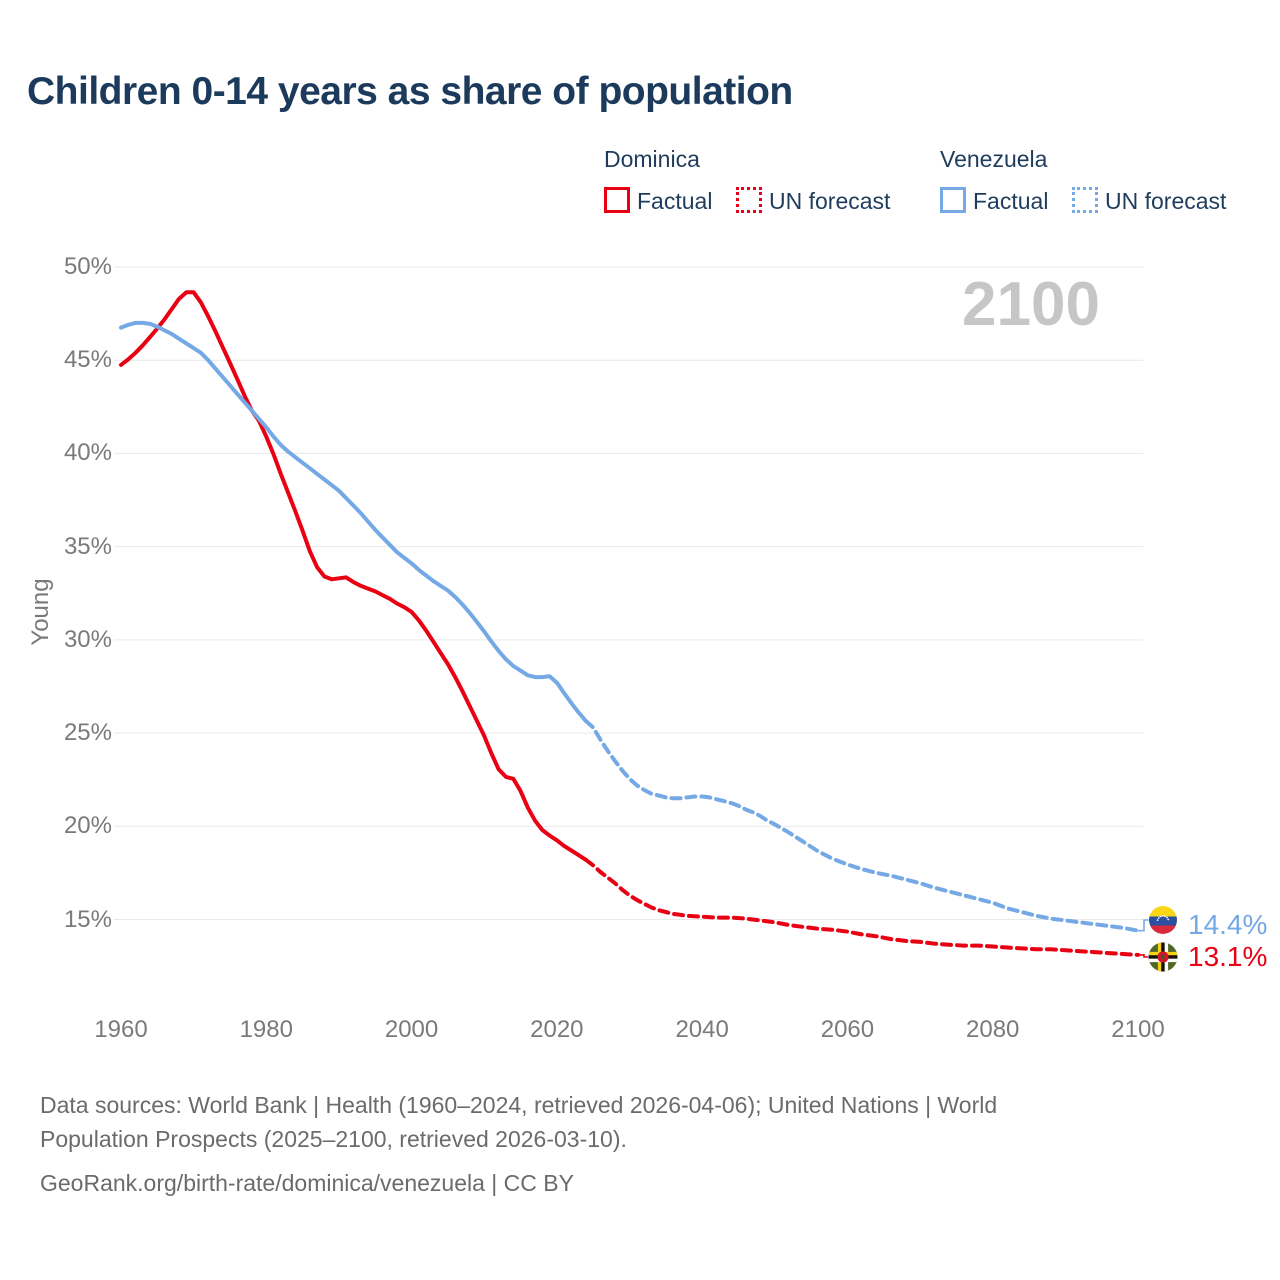  What do you see at coordinates (1031, 304) in the screenshot?
I see `watermark-year: 2100` at bounding box center [1031, 304].